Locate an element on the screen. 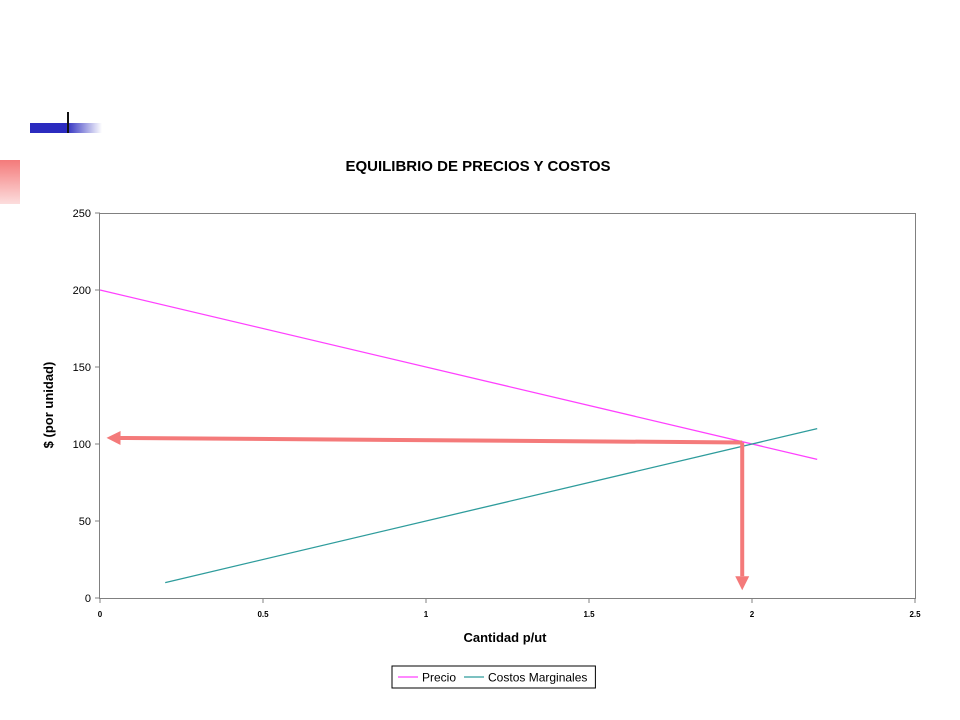 This screenshot has width=960, height=720. x-tick-label: 2.5 is located at coordinates (915, 614).